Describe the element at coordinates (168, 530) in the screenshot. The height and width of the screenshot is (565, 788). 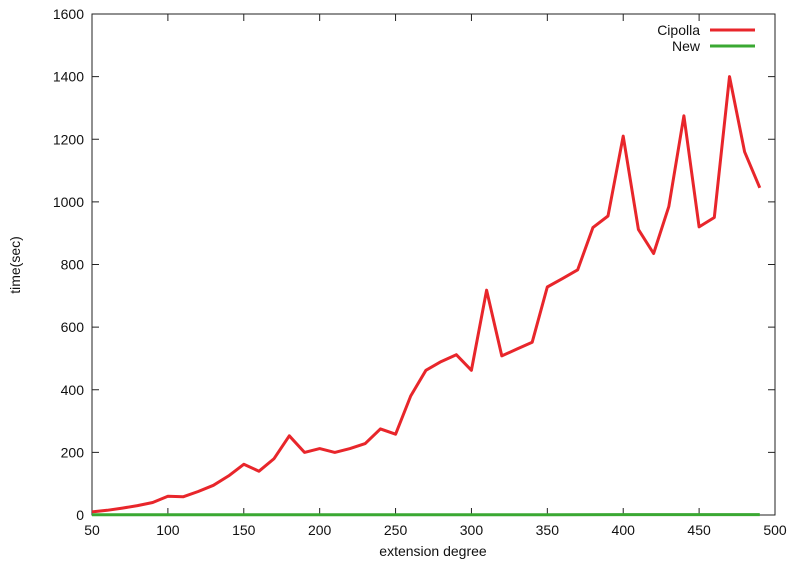
I see `x-tick-label: 100` at that location.